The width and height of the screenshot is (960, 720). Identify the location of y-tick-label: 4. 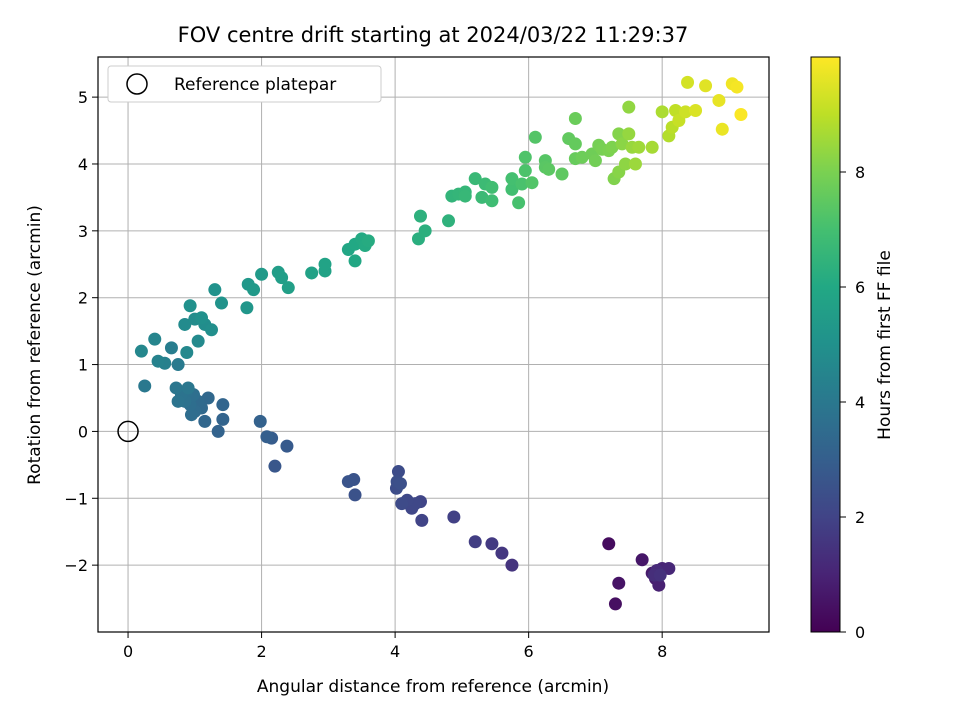
(83, 164).